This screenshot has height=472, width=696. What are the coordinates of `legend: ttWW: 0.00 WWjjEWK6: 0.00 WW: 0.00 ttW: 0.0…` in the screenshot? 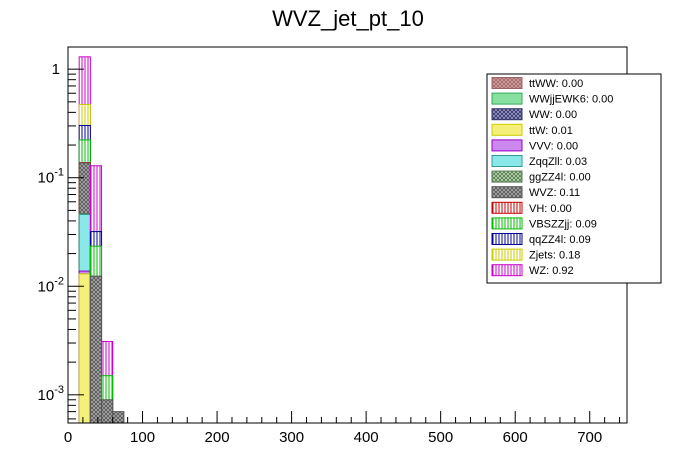 It's located at (574, 178).